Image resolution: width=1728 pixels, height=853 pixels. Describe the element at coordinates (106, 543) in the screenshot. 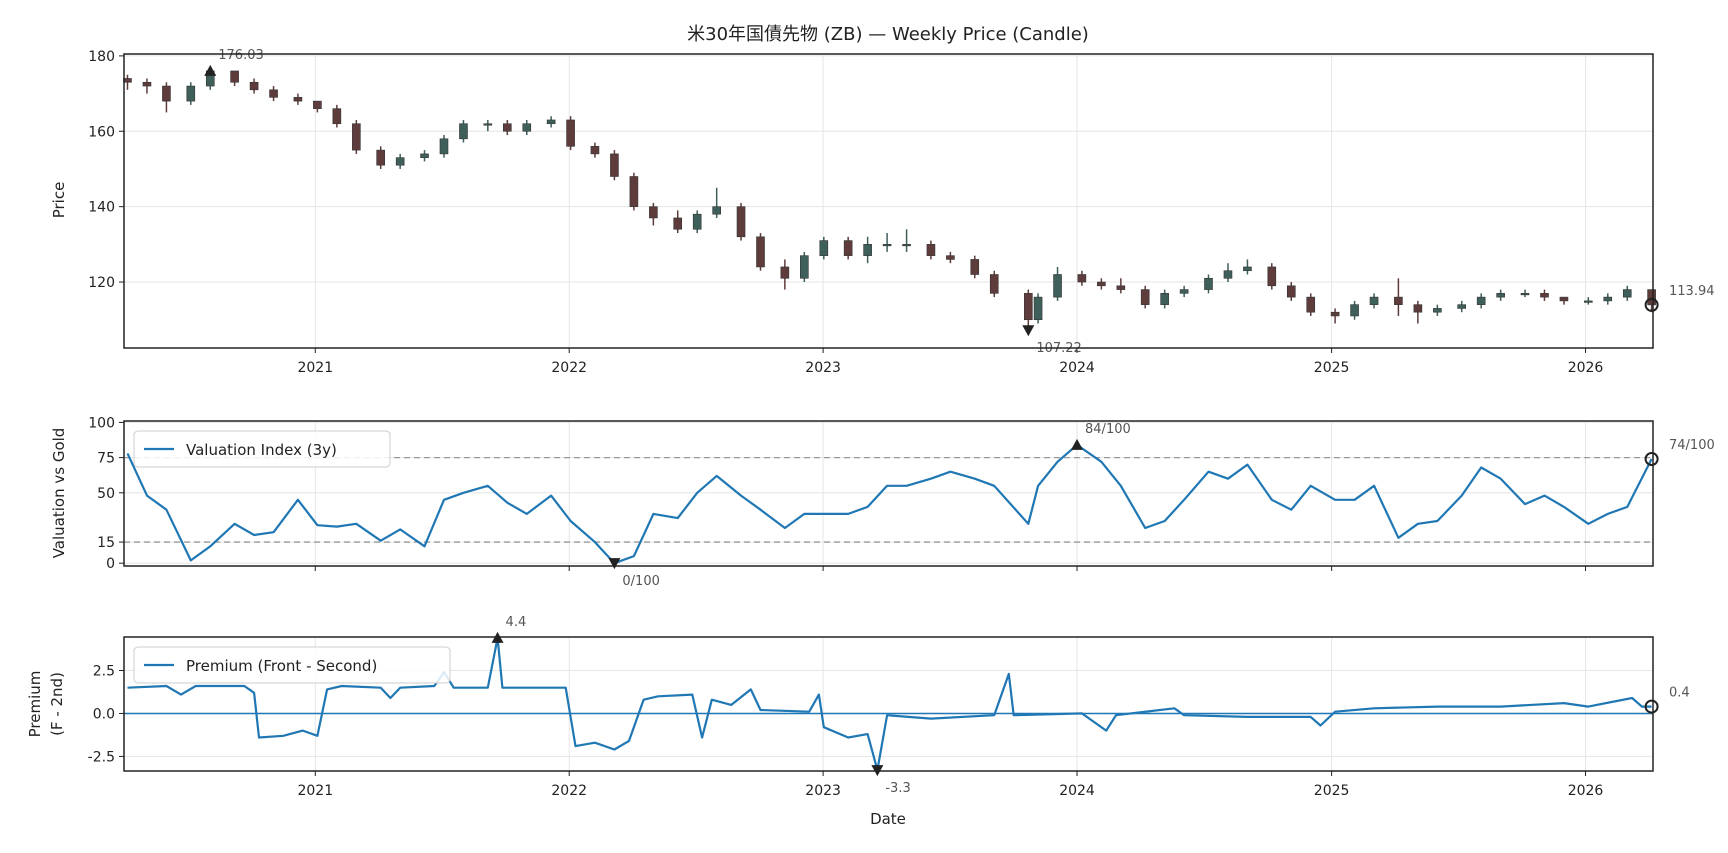

I see `y-tick-label: 15` at that location.